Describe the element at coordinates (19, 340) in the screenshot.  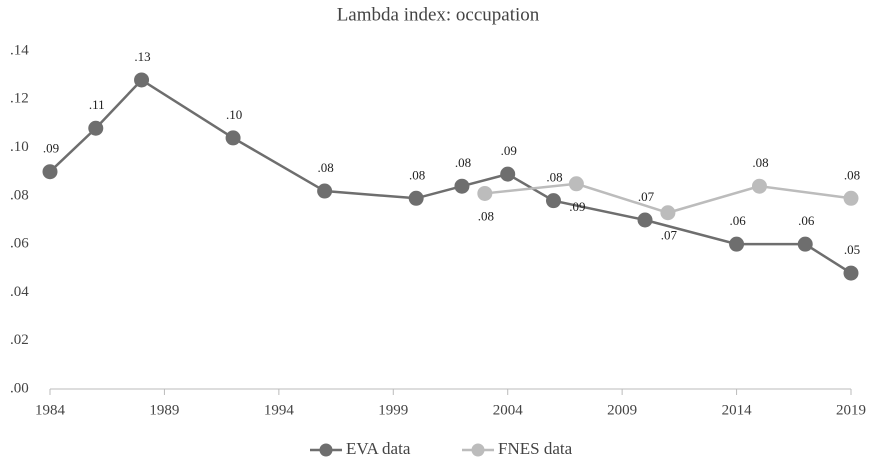
I see `y-tick-label: .02` at that location.